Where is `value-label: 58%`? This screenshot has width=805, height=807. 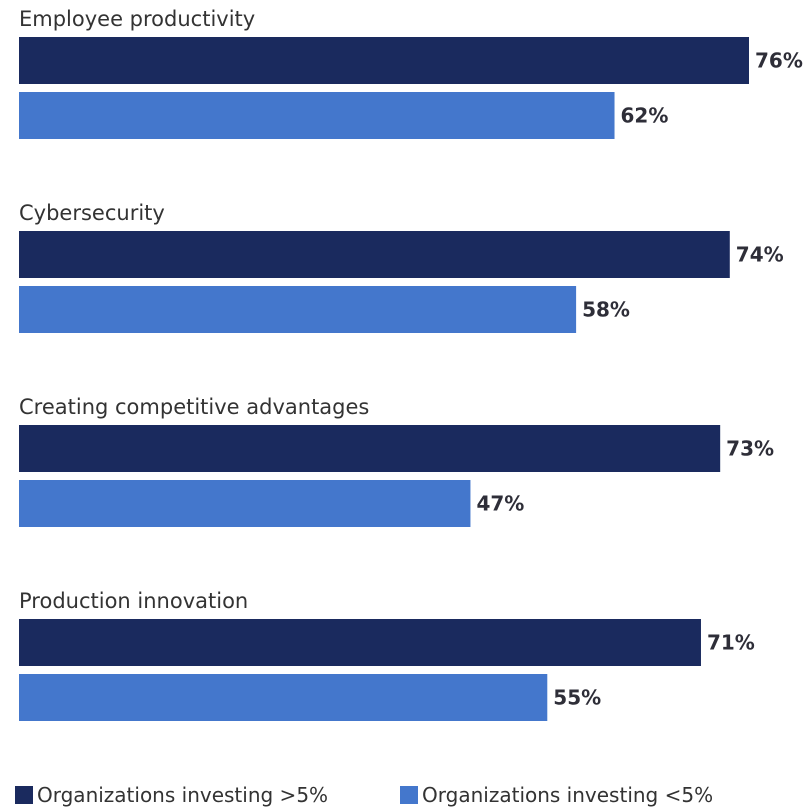 value-label: 58% is located at coordinates (606, 310).